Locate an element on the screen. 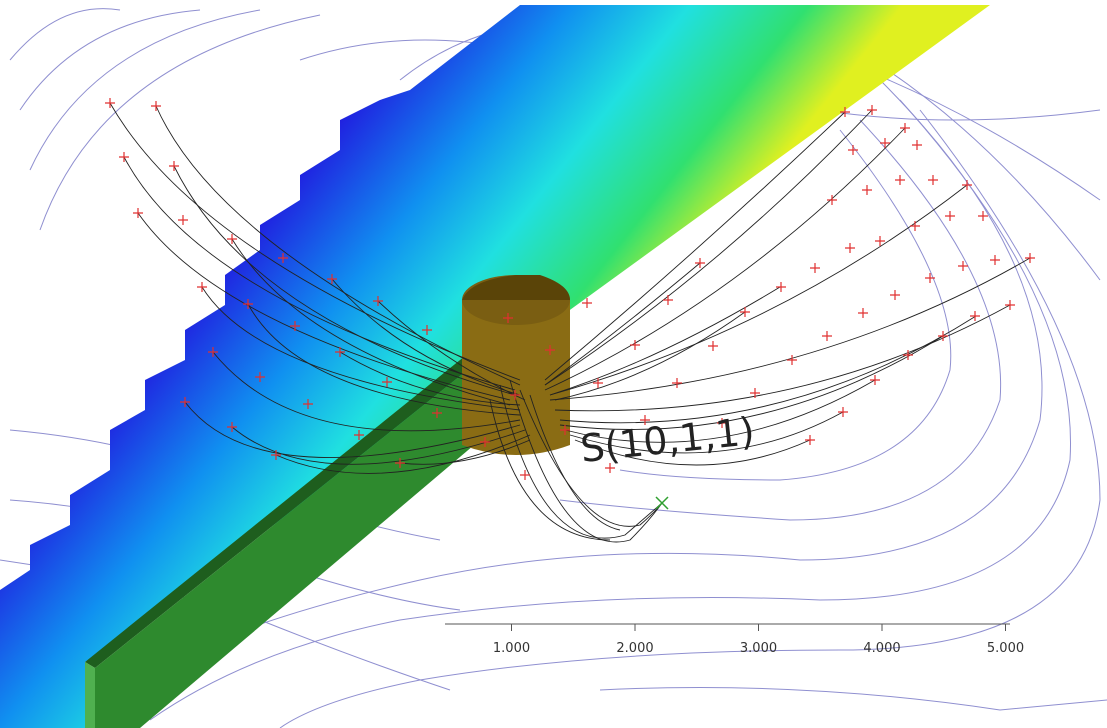 Image resolution: width=1107 pixels, height=728 pixels. scale-bar: 1.000 2.000 3.000 4.000 5.000 is located at coordinates (734, 639).